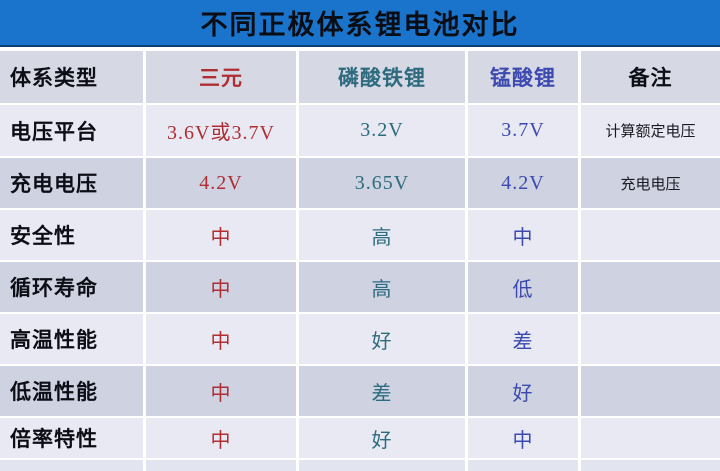  I want to click on table-row-voltage-platform: 电压平台 3.6V或3.7V 3.2V 3.7V 计算额定电压, so click(360, 130).